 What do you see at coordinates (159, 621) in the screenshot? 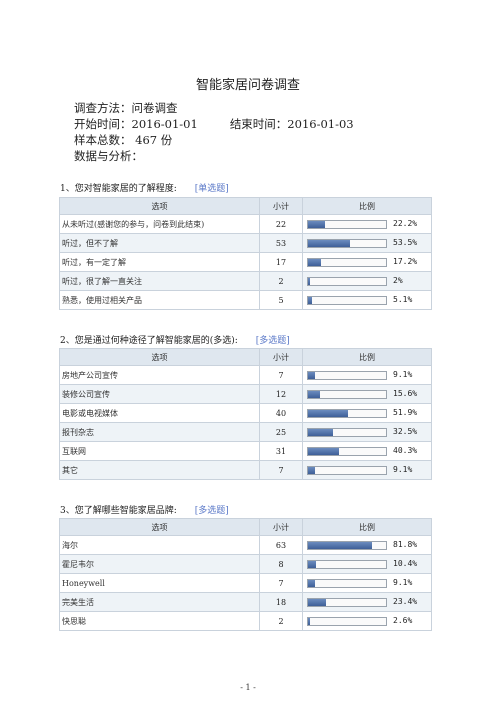
I see `option-cell: 快思聪` at bounding box center [159, 621].